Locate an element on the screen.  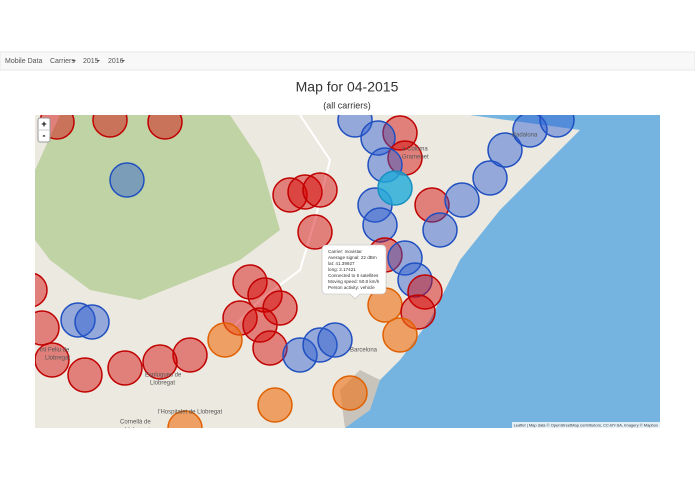
subtitle: (all carriers) is located at coordinates (347, 105).